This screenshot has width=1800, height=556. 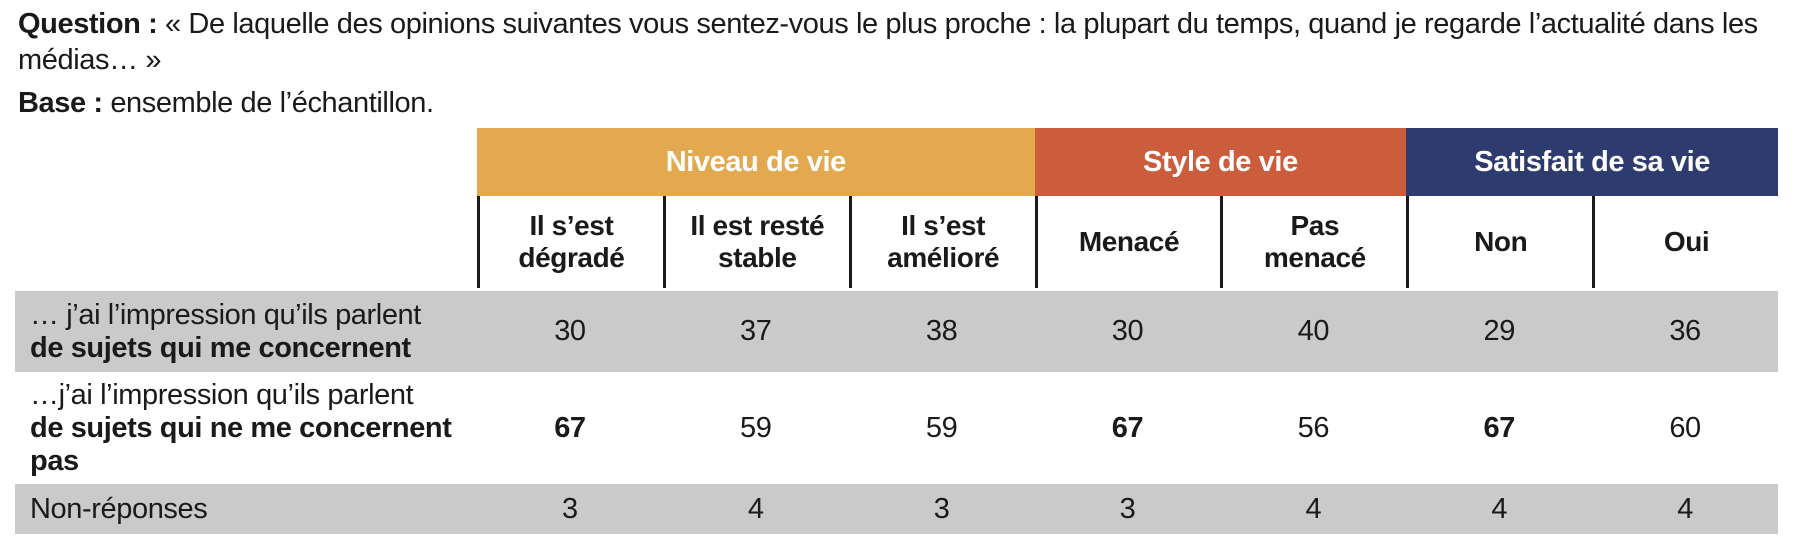 What do you see at coordinates (88, 24) in the screenshot?
I see `question-label: Question :` at bounding box center [88, 24].